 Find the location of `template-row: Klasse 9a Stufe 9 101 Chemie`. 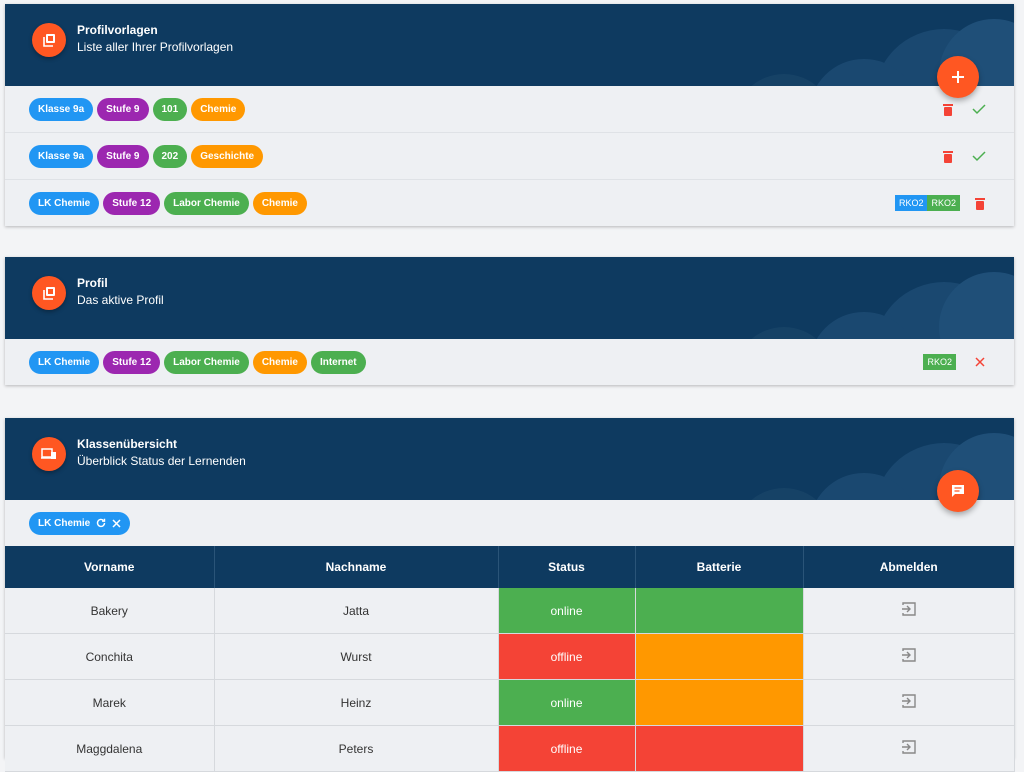

template-row: Klasse 9a Stufe 9 101 Chemie is located at coordinates (509, 109).